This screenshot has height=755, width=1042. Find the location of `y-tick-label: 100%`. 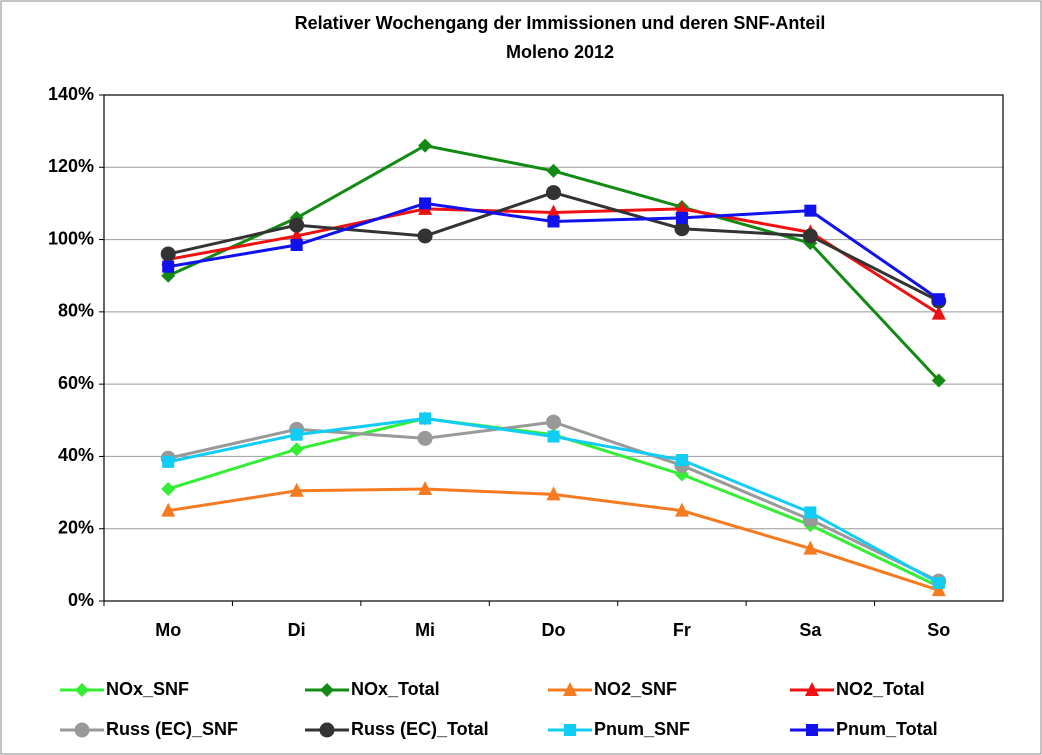

y-tick-label: 100% is located at coordinates (71, 238).